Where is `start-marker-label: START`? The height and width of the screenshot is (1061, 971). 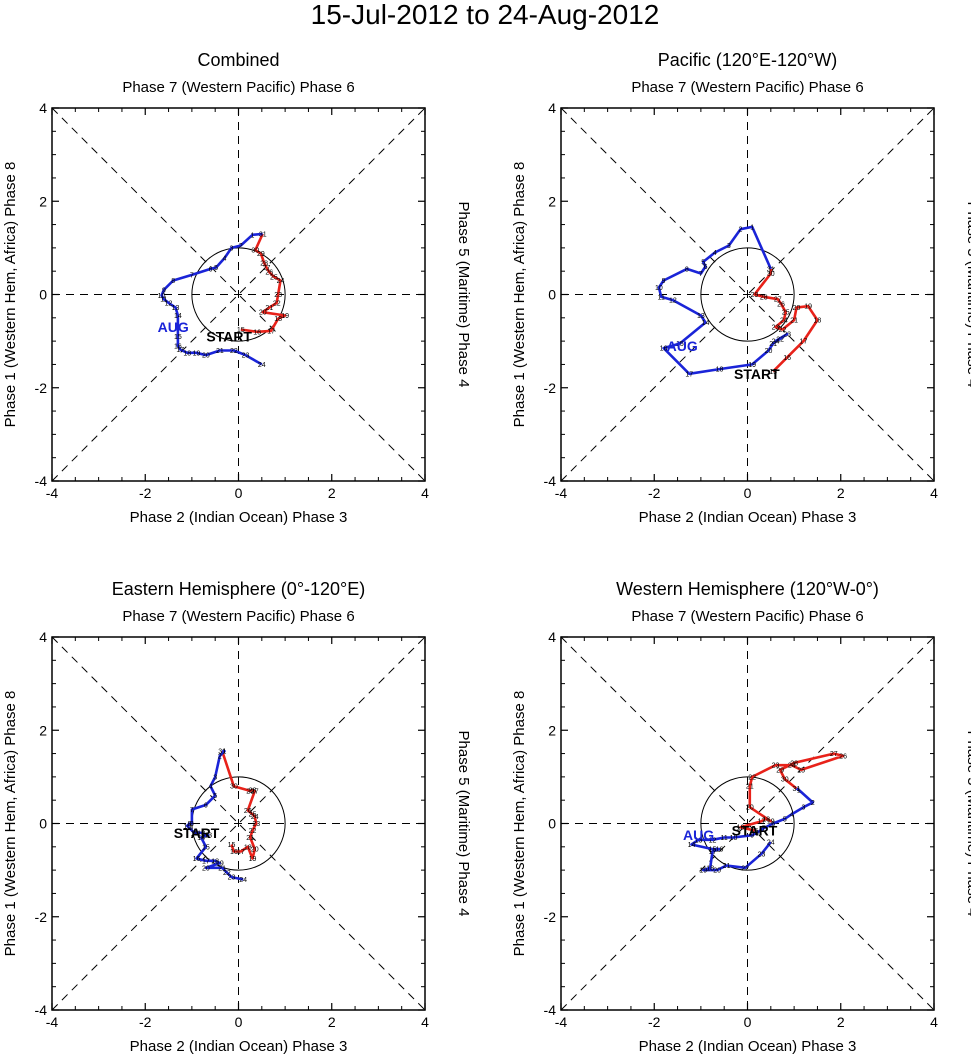 start-marker-label: START is located at coordinates (229, 336).